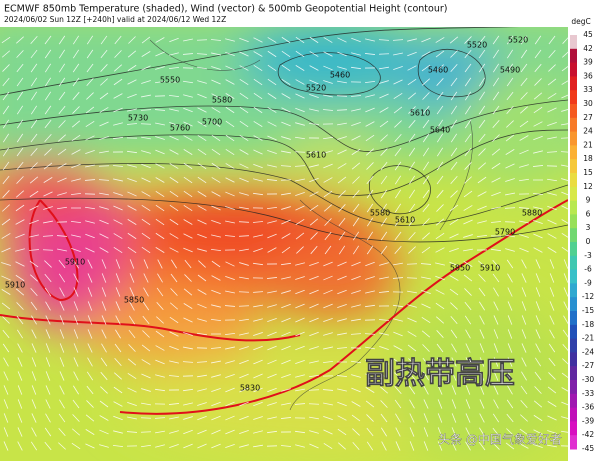  What do you see at coordinates (588, 241) in the screenshot?
I see `colorbar-tick-label: 0` at bounding box center [588, 241].